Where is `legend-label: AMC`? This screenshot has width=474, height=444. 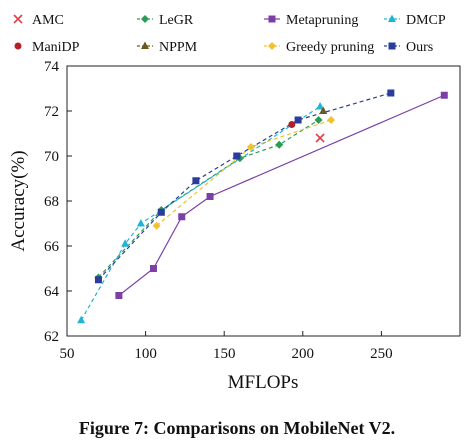
legend-label: AMC is located at coordinates (48, 20).